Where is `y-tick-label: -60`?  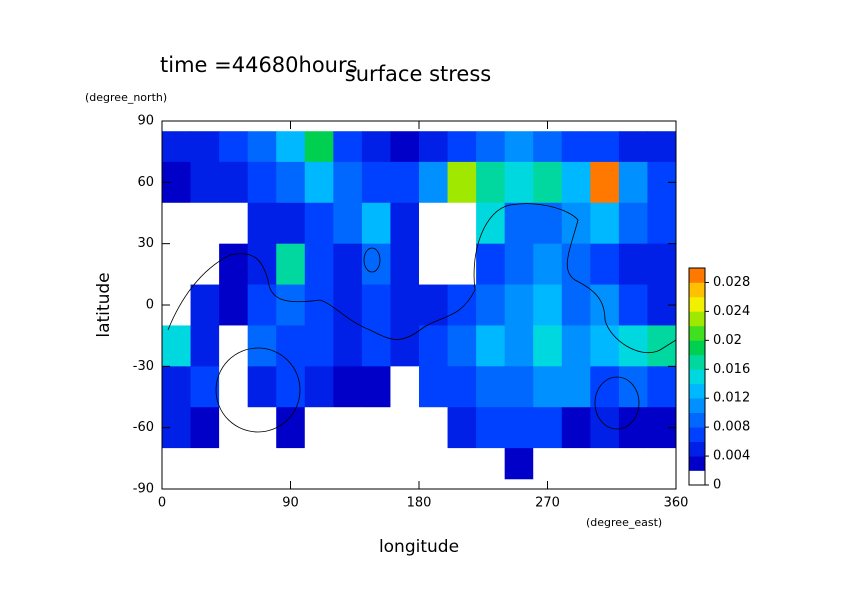 y-tick-label: -60 is located at coordinates (143, 427).